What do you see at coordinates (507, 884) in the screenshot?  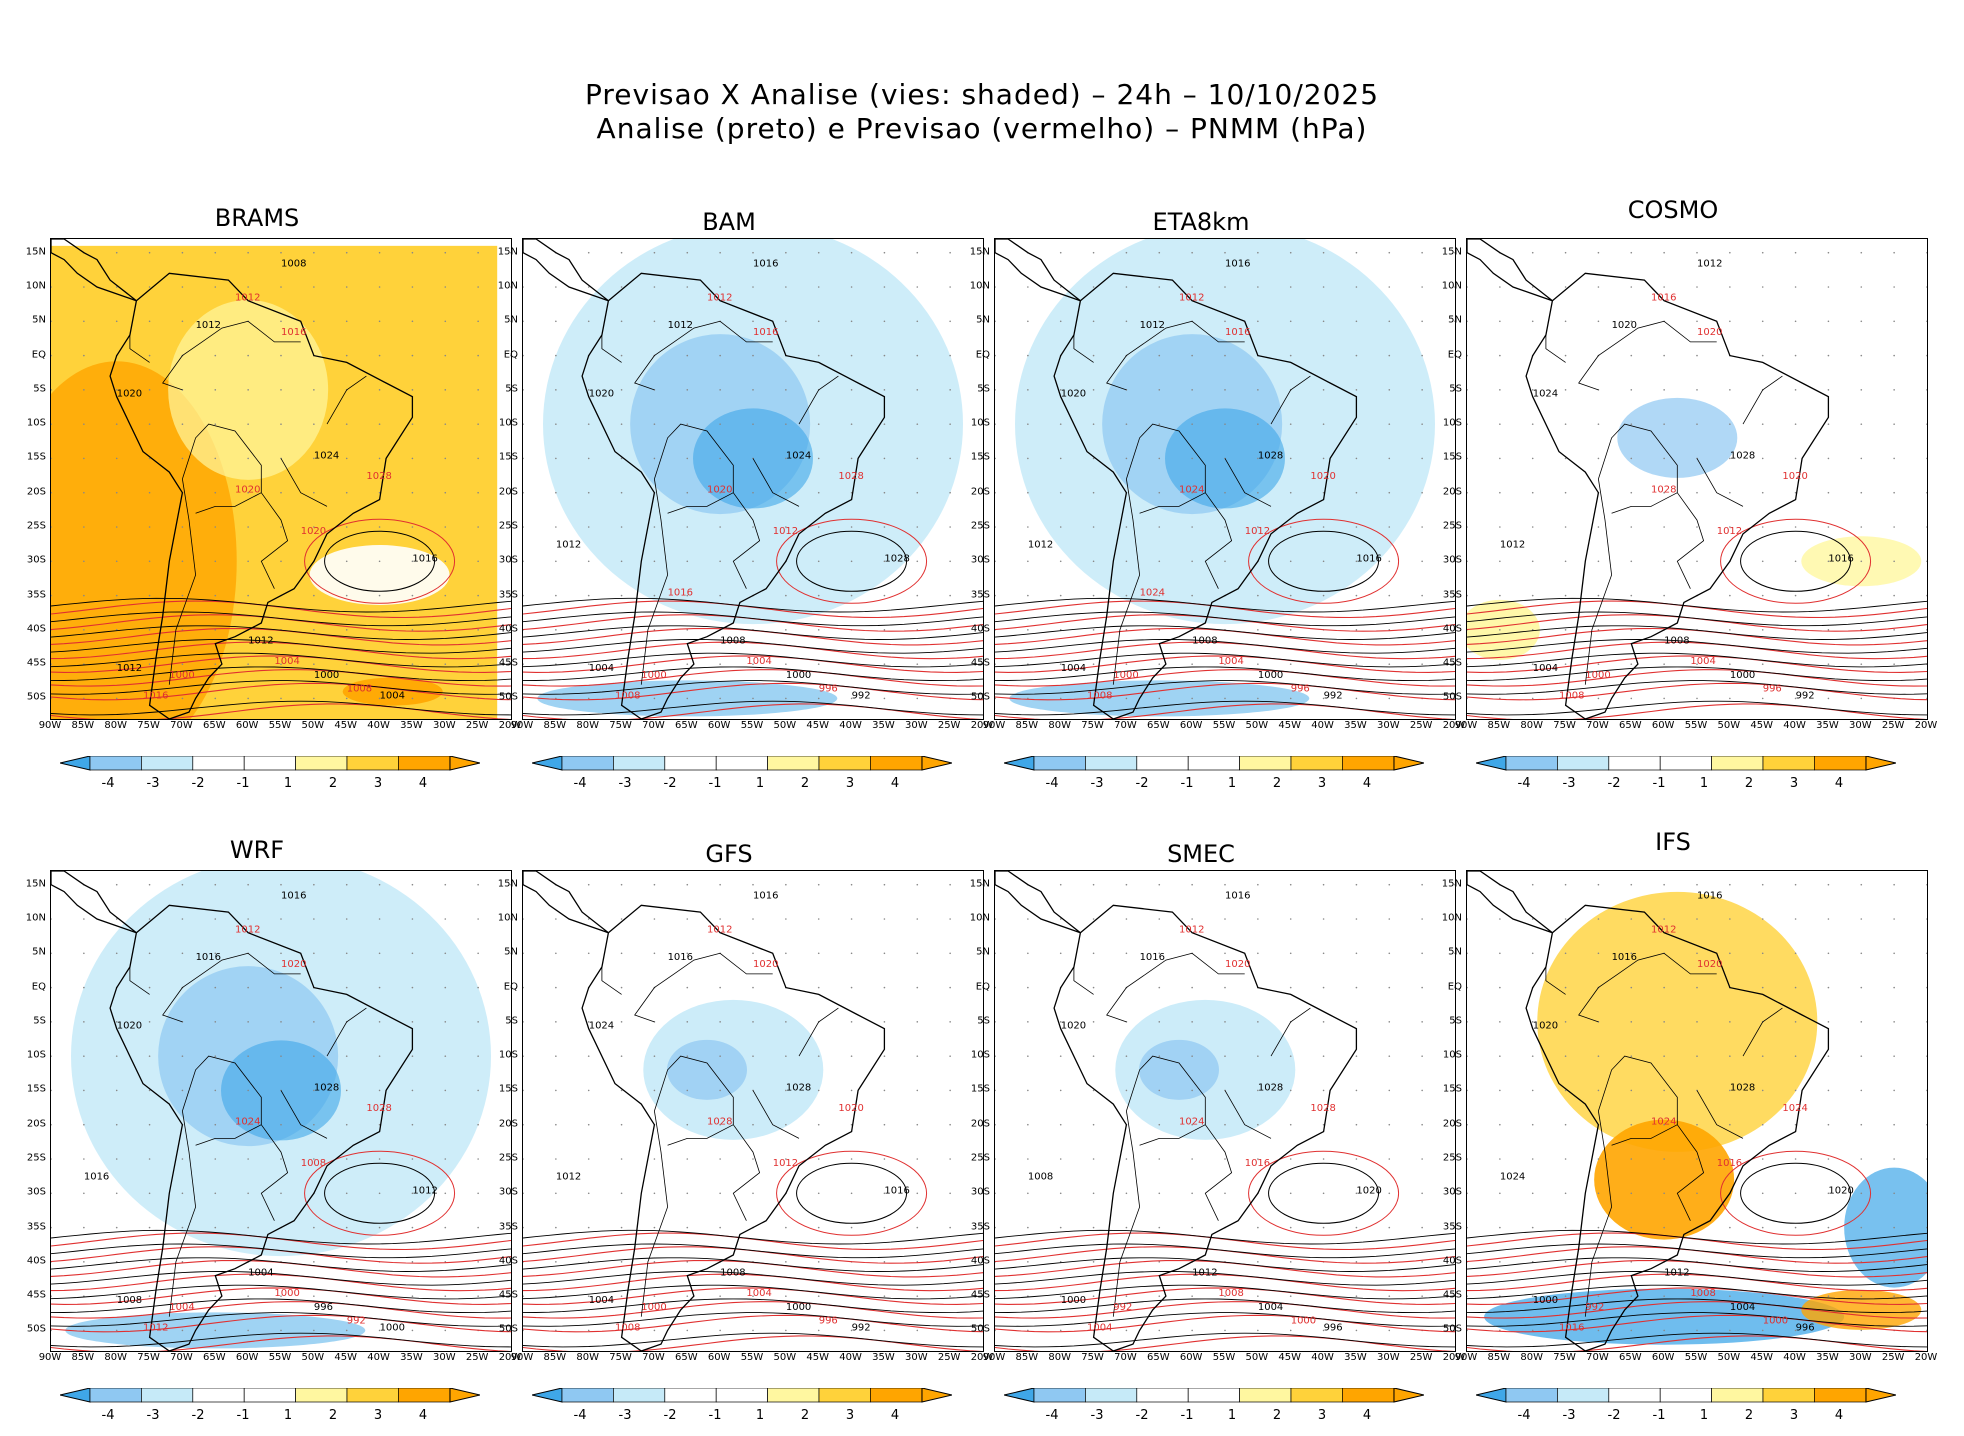 I see `lat-tick-label: 15N` at bounding box center [507, 884].